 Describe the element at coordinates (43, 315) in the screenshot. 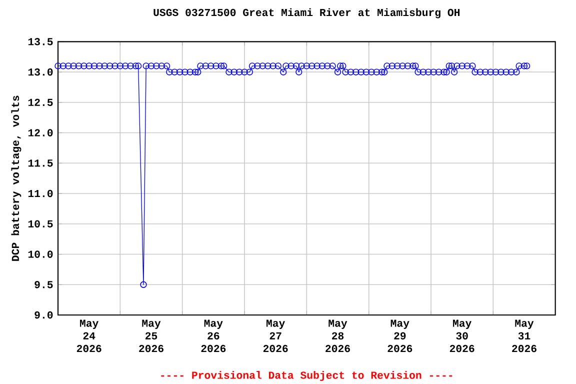

I see `y-tick-label: 9.0` at that location.